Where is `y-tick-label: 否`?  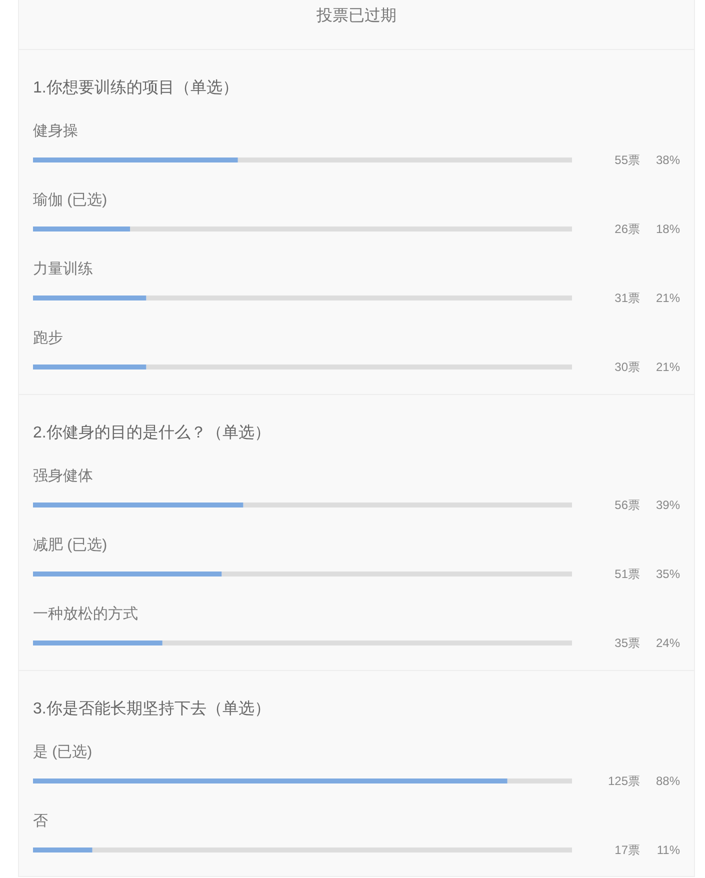
y-tick-label: 否 is located at coordinates (40, 821).